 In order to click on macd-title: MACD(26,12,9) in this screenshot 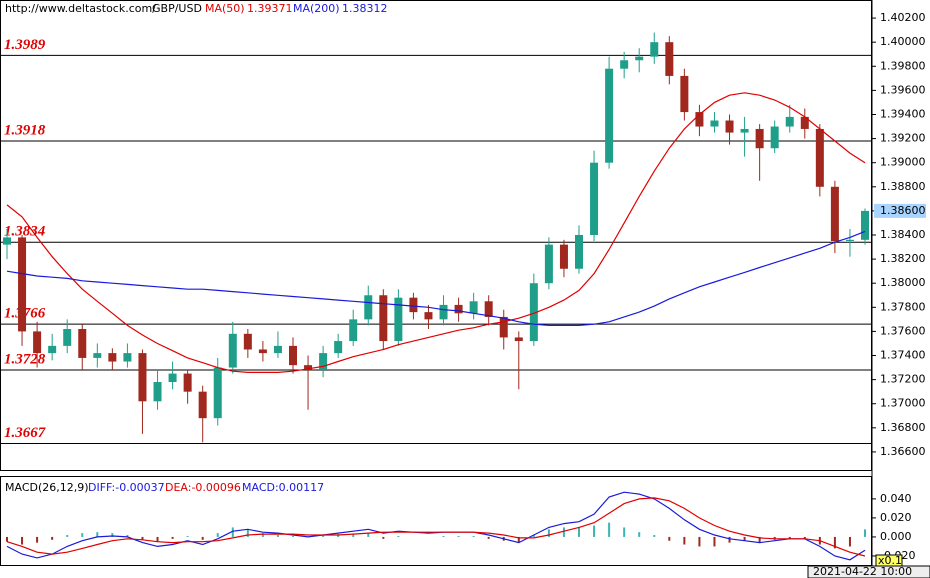, I will do `click(47, 487)`.